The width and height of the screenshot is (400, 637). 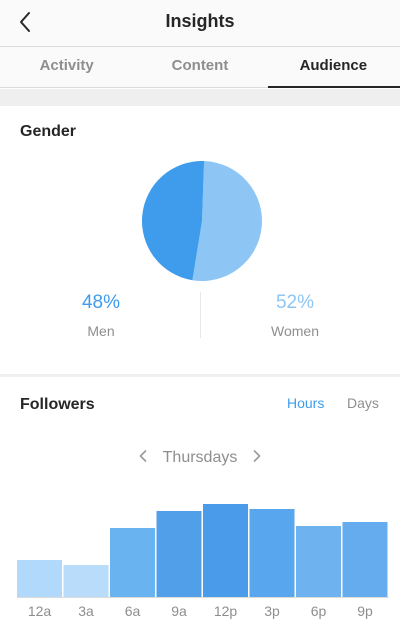 I want to click on day-selector: Thursdays, so click(x=200, y=458).